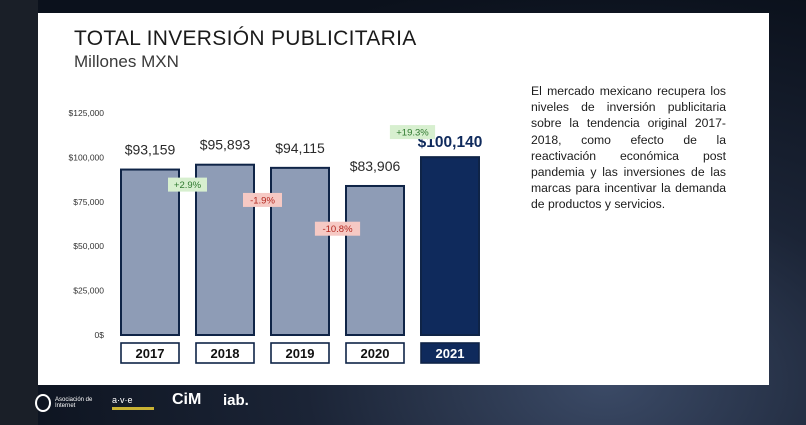 Image resolution: width=806 pixels, height=425 pixels. I want to click on x-tick-label: 2021, so click(450, 353).